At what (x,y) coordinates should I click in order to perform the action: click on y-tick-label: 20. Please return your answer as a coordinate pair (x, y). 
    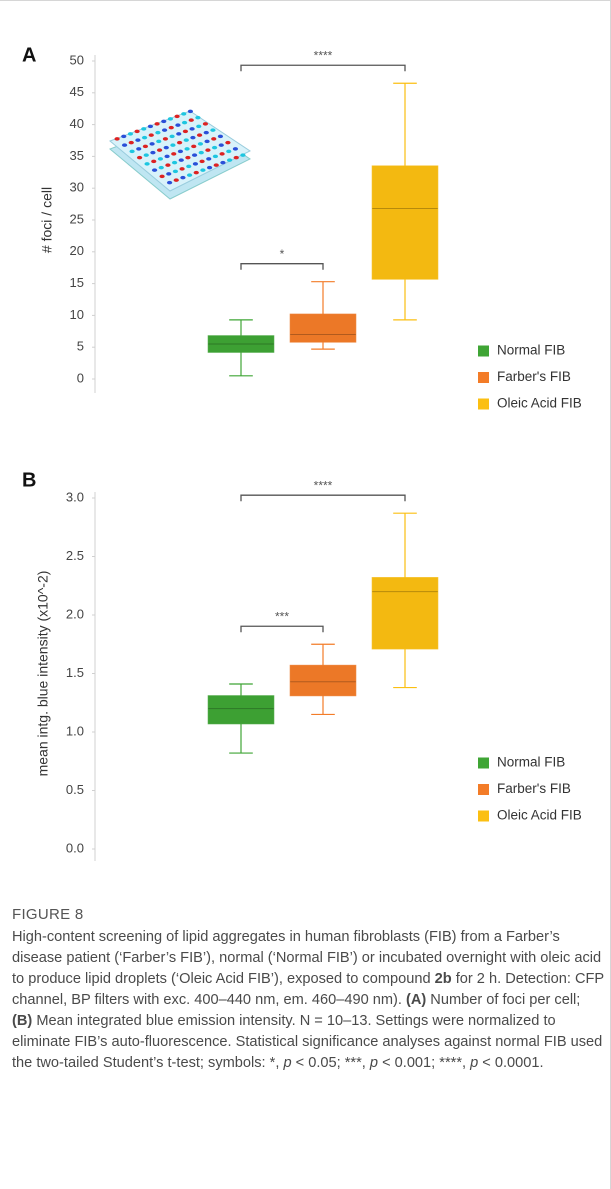
    Looking at the image, I should click on (77, 250).